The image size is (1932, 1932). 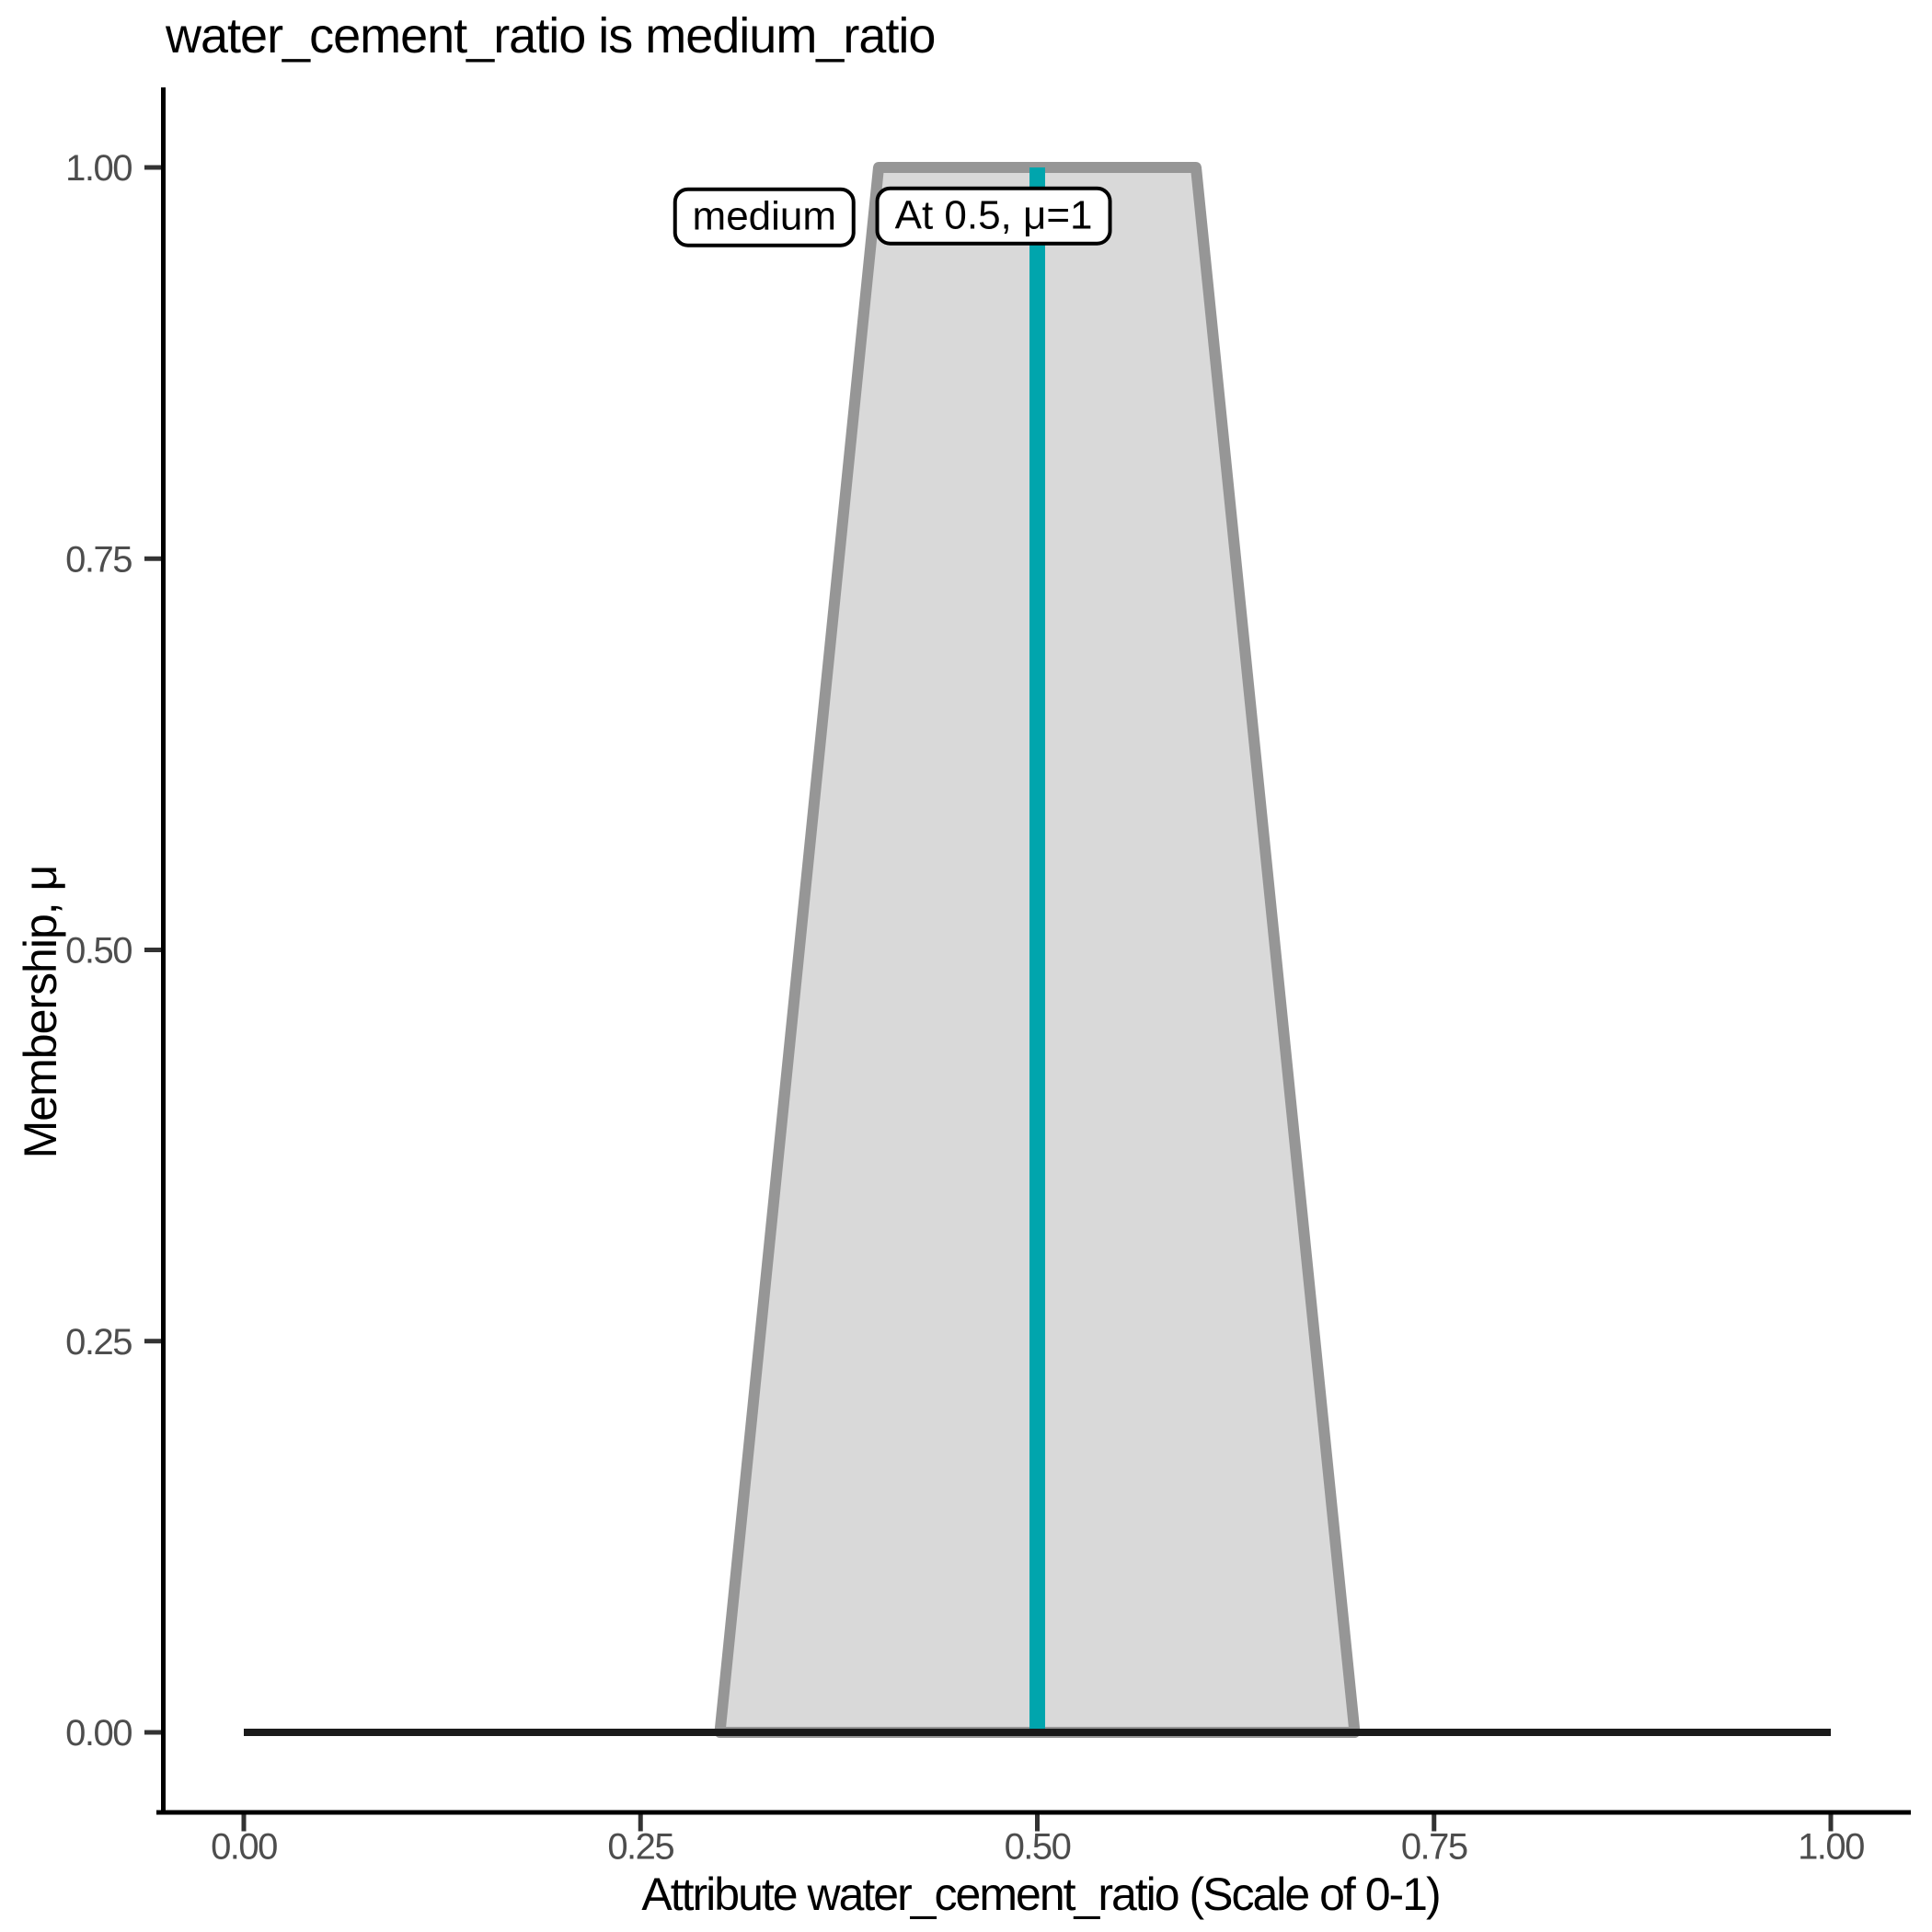 What do you see at coordinates (1831, 1847) in the screenshot?
I see `x-tick-label: 1.00` at bounding box center [1831, 1847].